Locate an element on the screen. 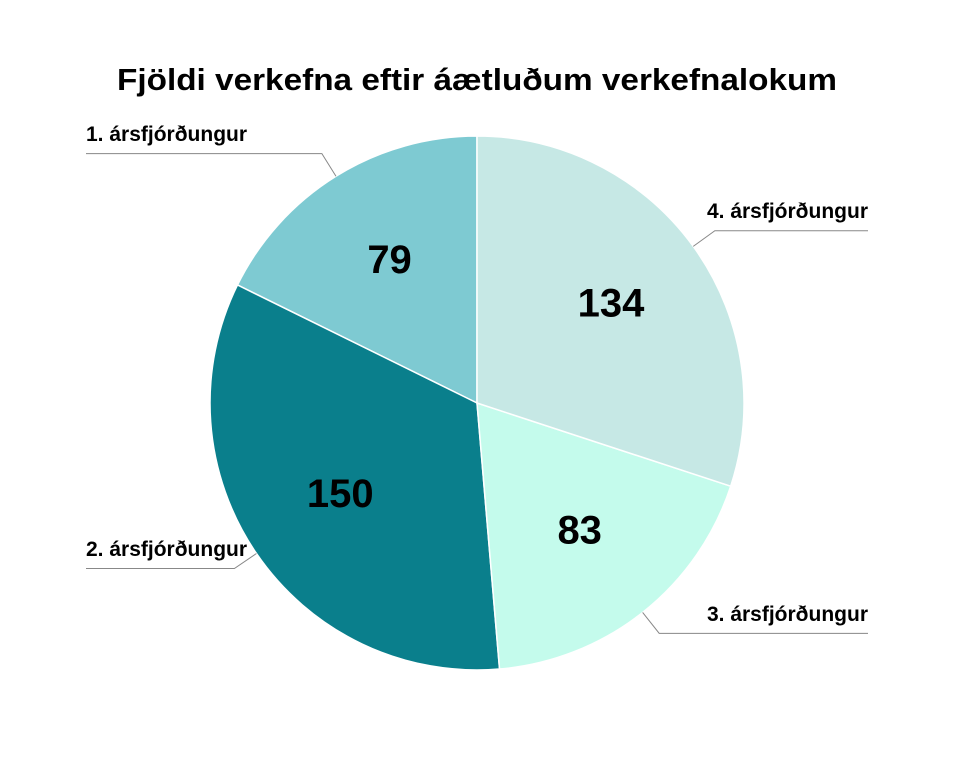 The width and height of the screenshot is (954, 773). category-label: 4. ársfjórðungur is located at coordinates (787, 211).